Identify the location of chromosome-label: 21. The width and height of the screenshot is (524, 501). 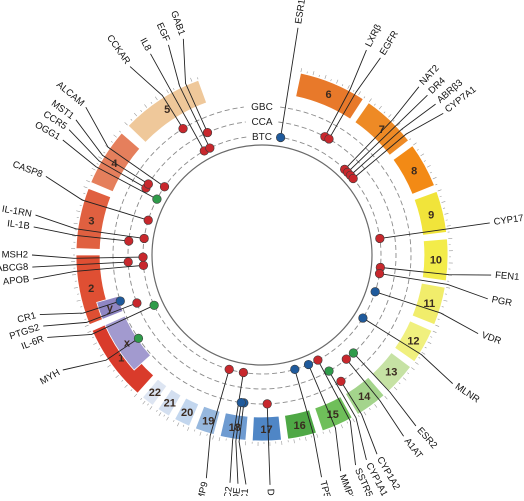
(170, 404).